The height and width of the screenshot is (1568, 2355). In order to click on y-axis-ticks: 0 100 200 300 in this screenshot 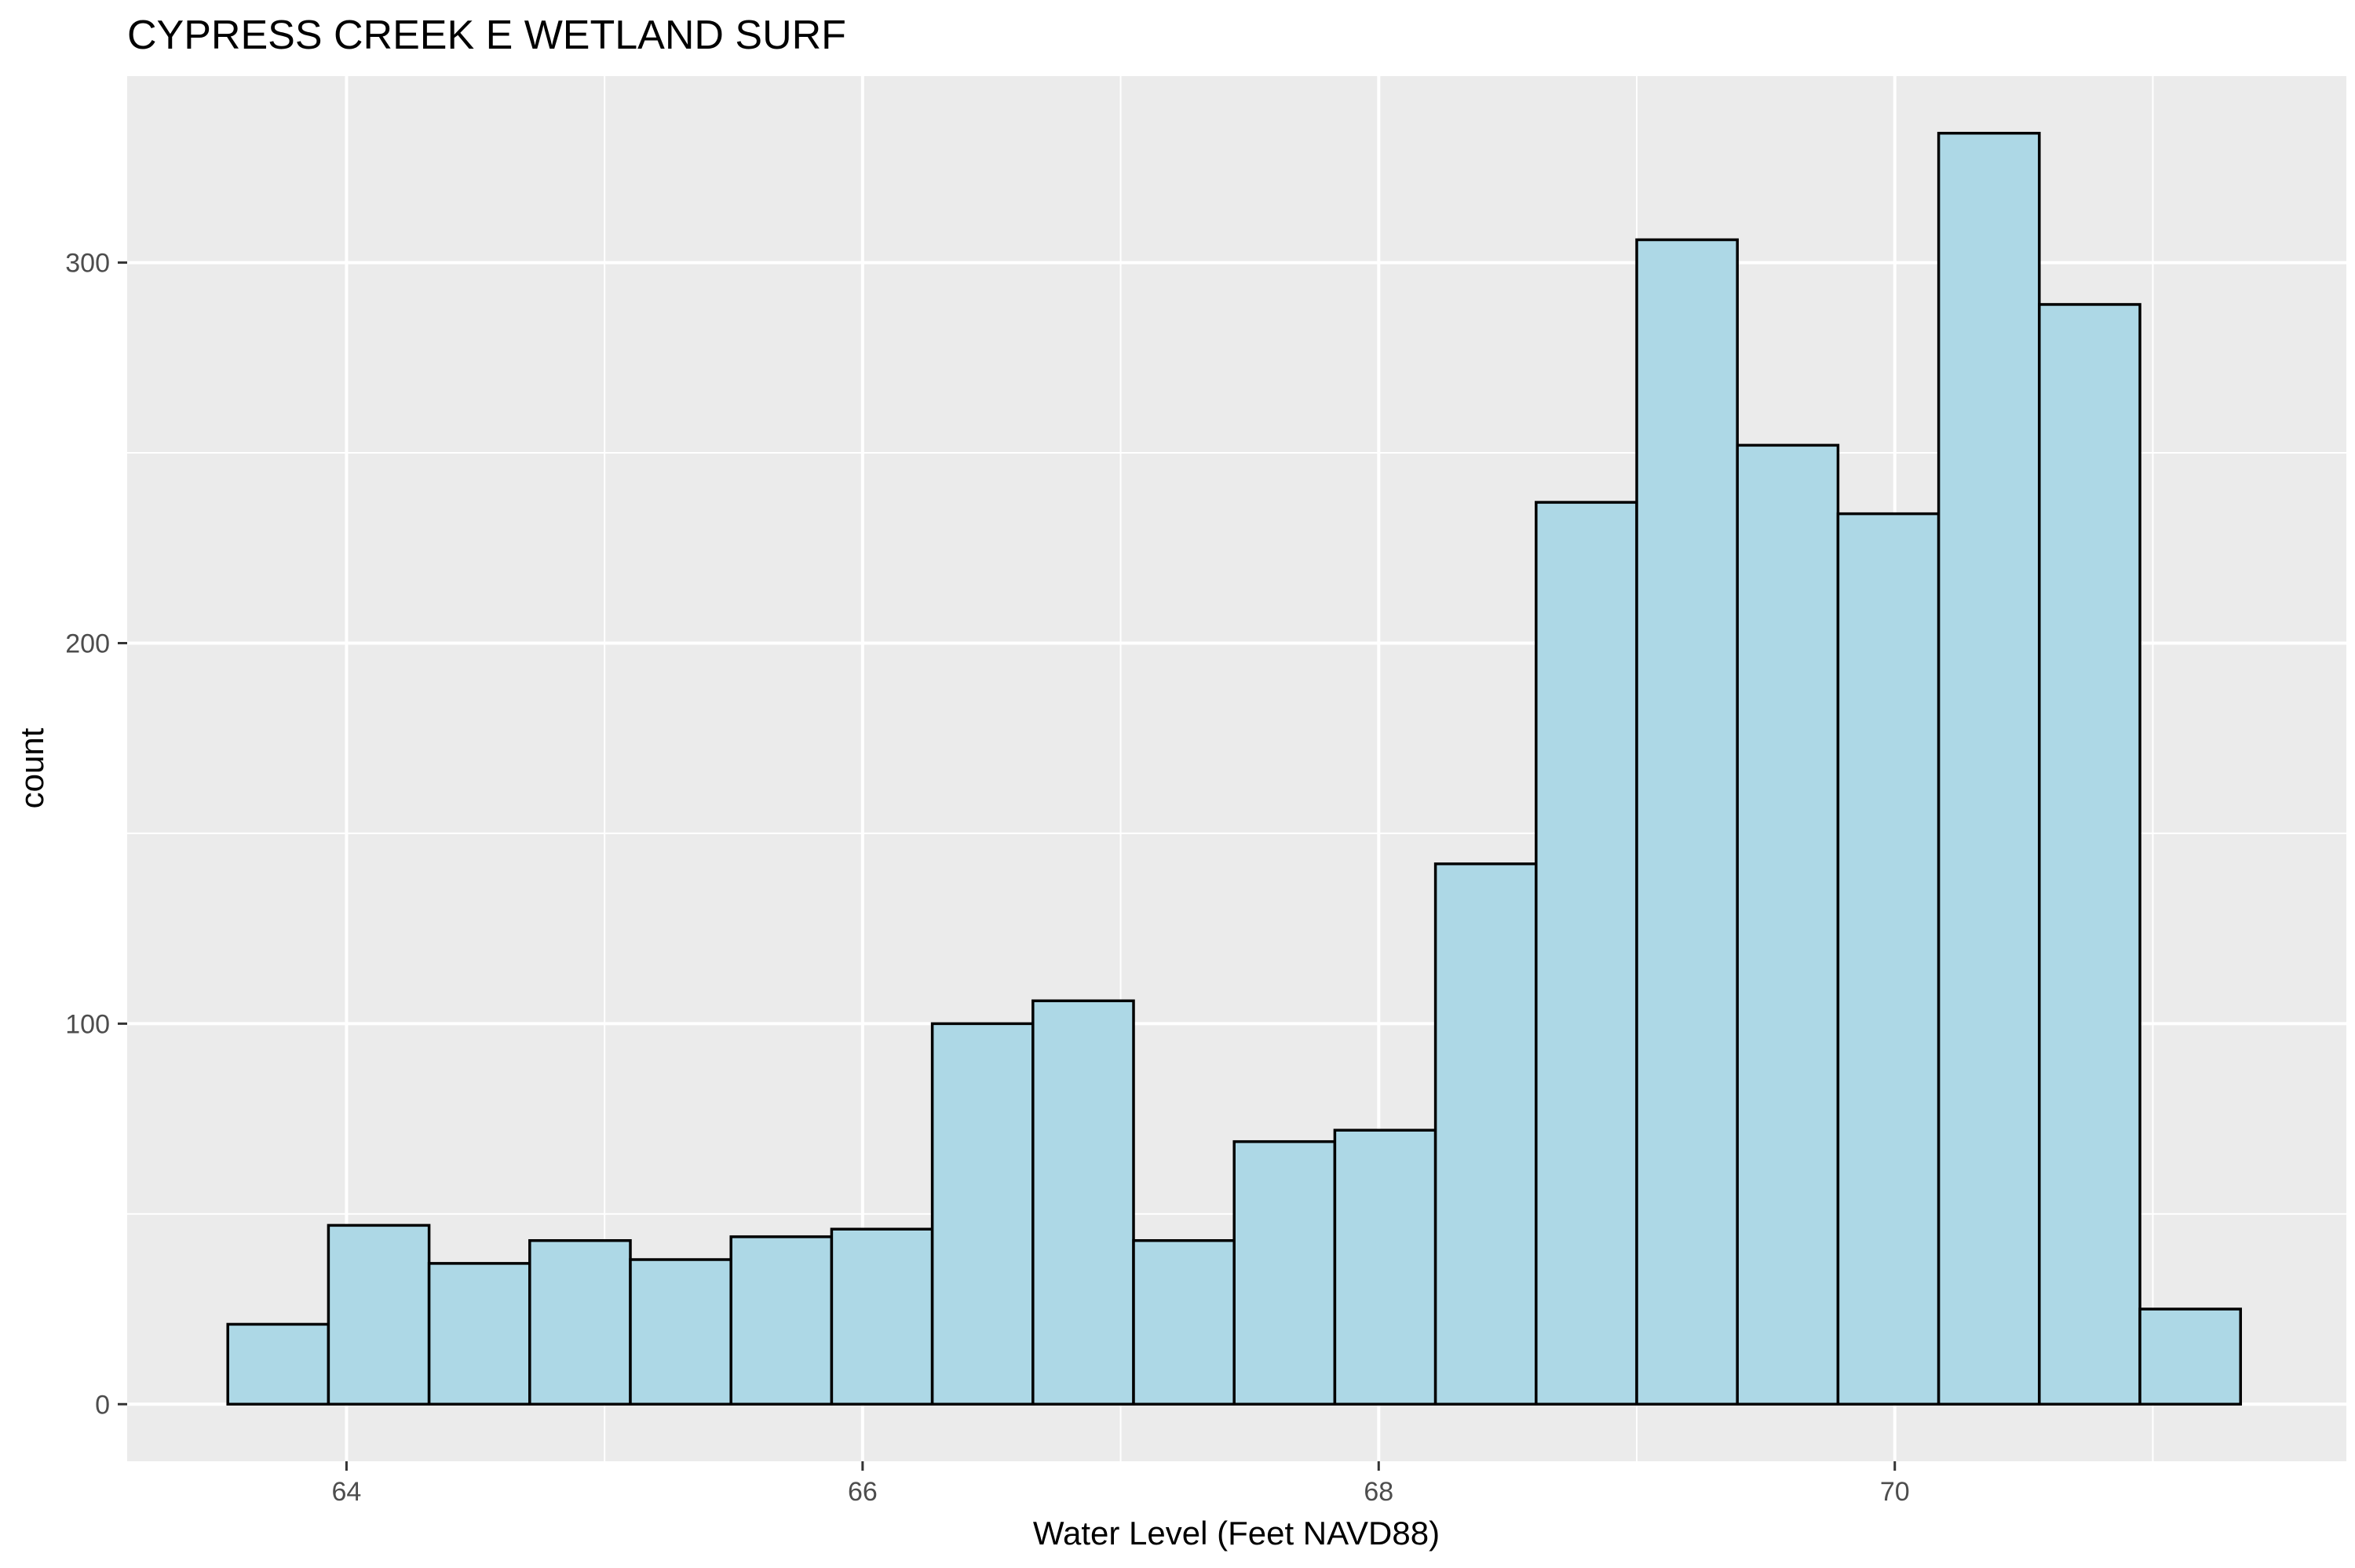, I will do `click(96, 834)`.